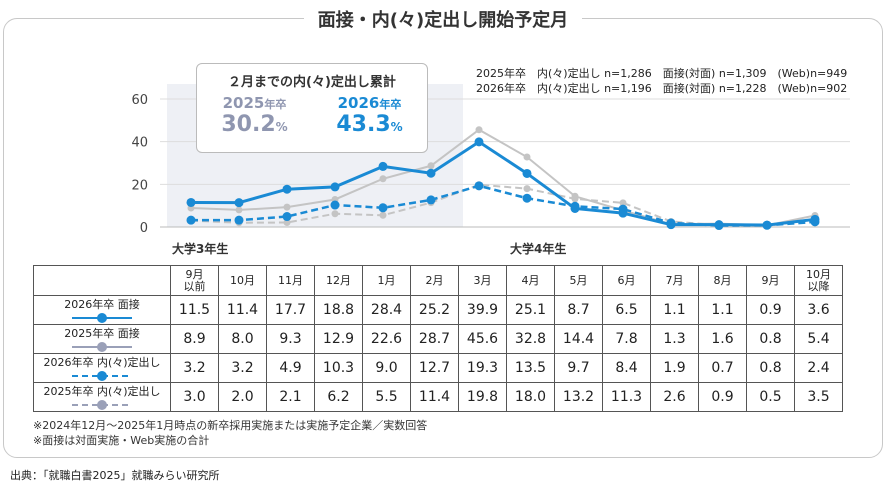 The height and width of the screenshot is (490, 886). What do you see at coordinates (290, 339) in the screenshot?
I see `data-value: 9.3` at bounding box center [290, 339].